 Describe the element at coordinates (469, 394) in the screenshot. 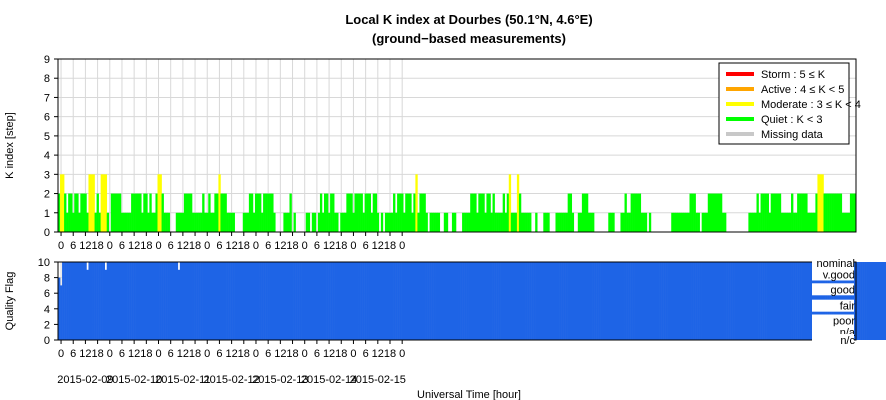

I see `x-axis-label: Universal Time [hour]` at that location.